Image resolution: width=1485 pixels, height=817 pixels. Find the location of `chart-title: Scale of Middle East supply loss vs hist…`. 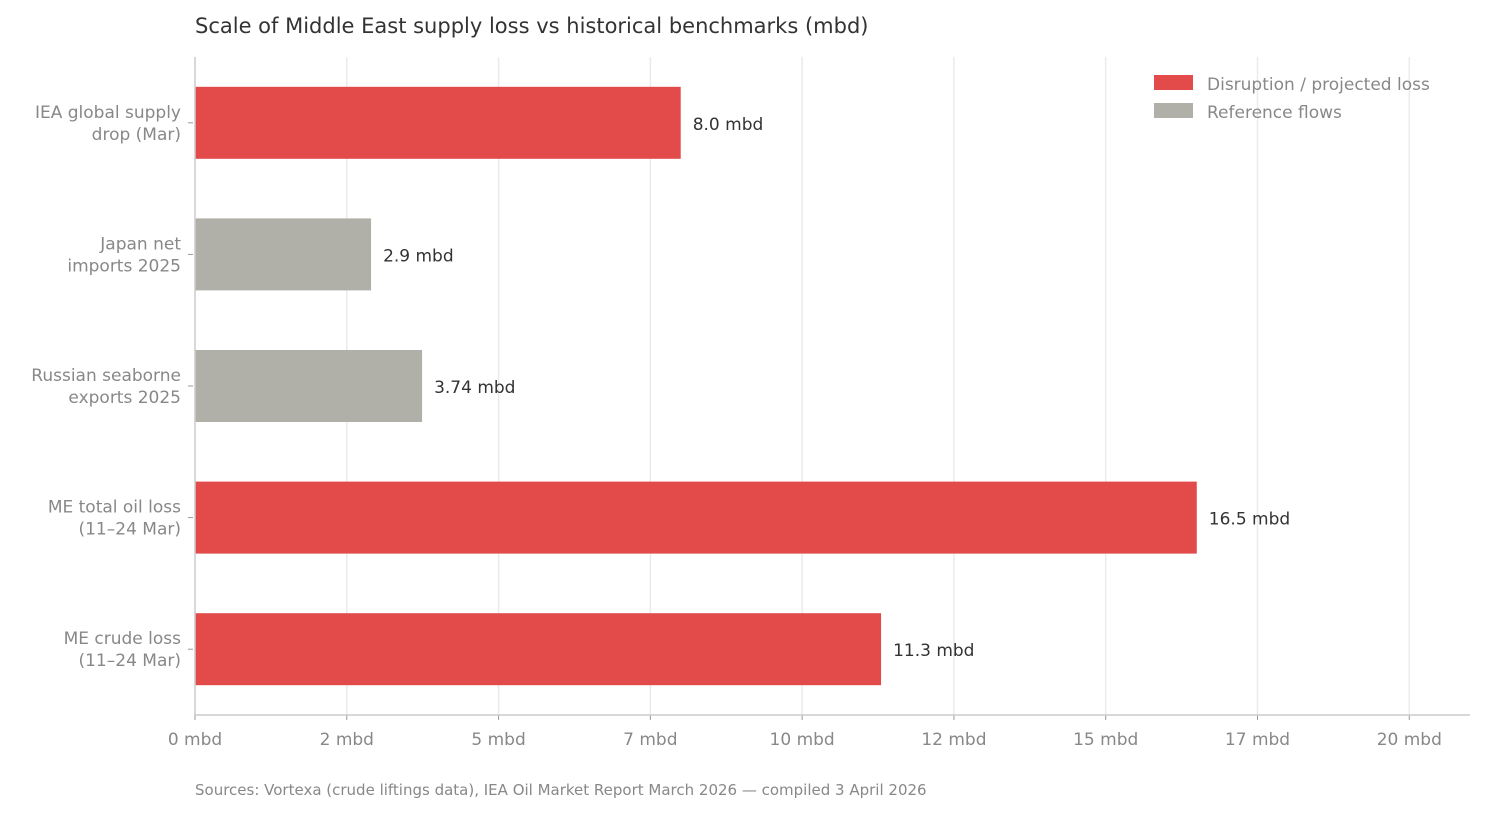

chart-title: Scale of Middle East supply loss vs hist… is located at coordinates (531, 26).